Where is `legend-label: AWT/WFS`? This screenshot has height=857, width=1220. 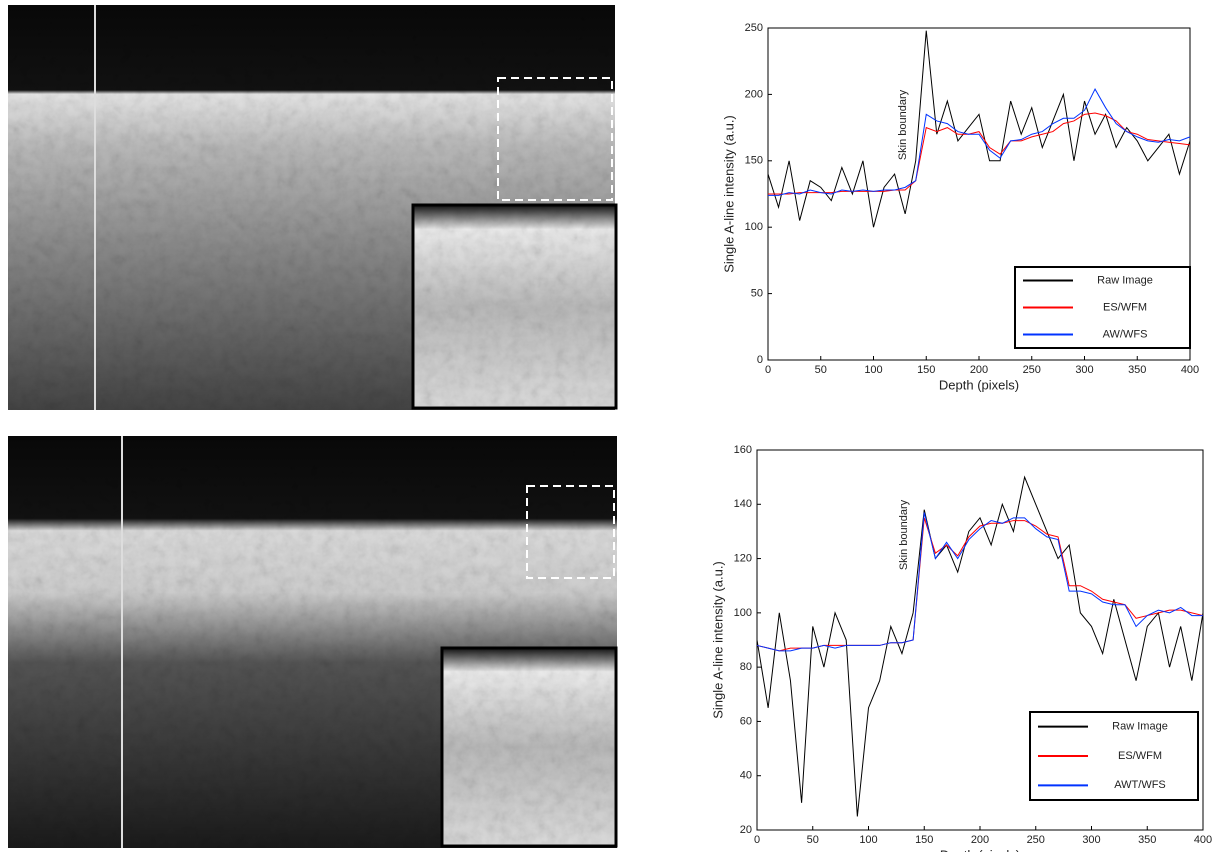
legend-label: AWT/WFS is located at coordinates (1140, 785).